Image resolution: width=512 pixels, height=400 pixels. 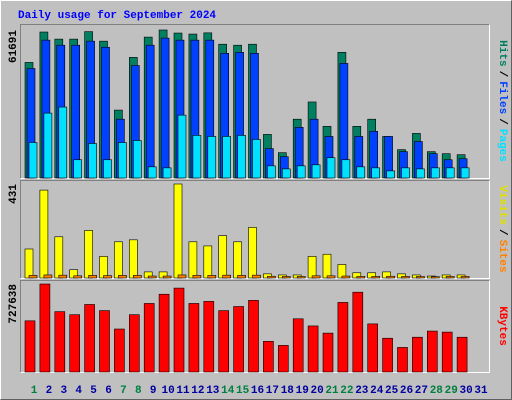 I want to click on x-tick-label: 30, so click(x=465, y=391).